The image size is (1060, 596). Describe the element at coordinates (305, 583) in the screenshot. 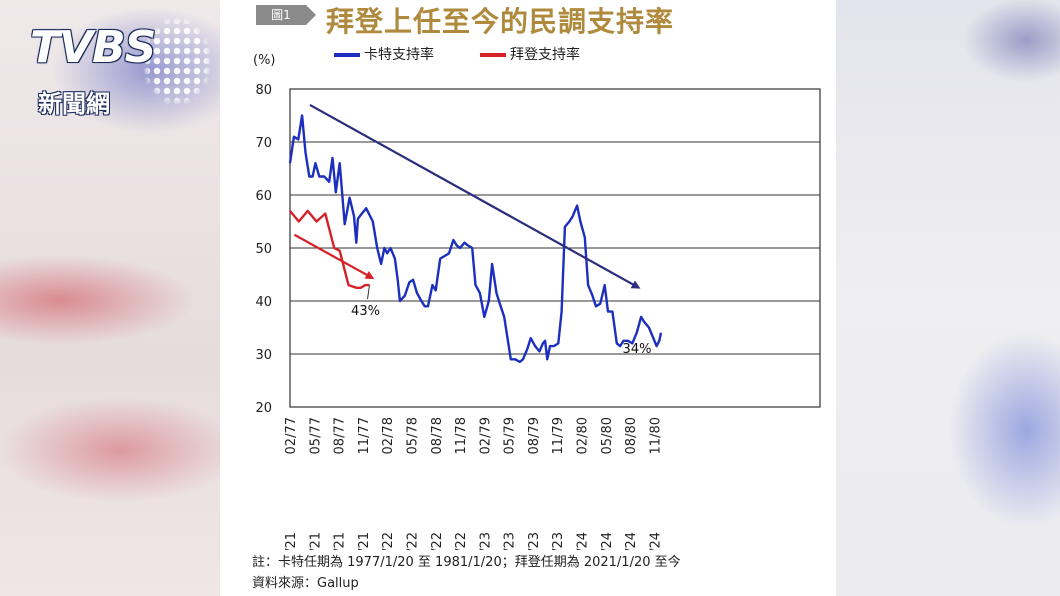

I see `footnote-source: 資料來源：Gallup` at that location.